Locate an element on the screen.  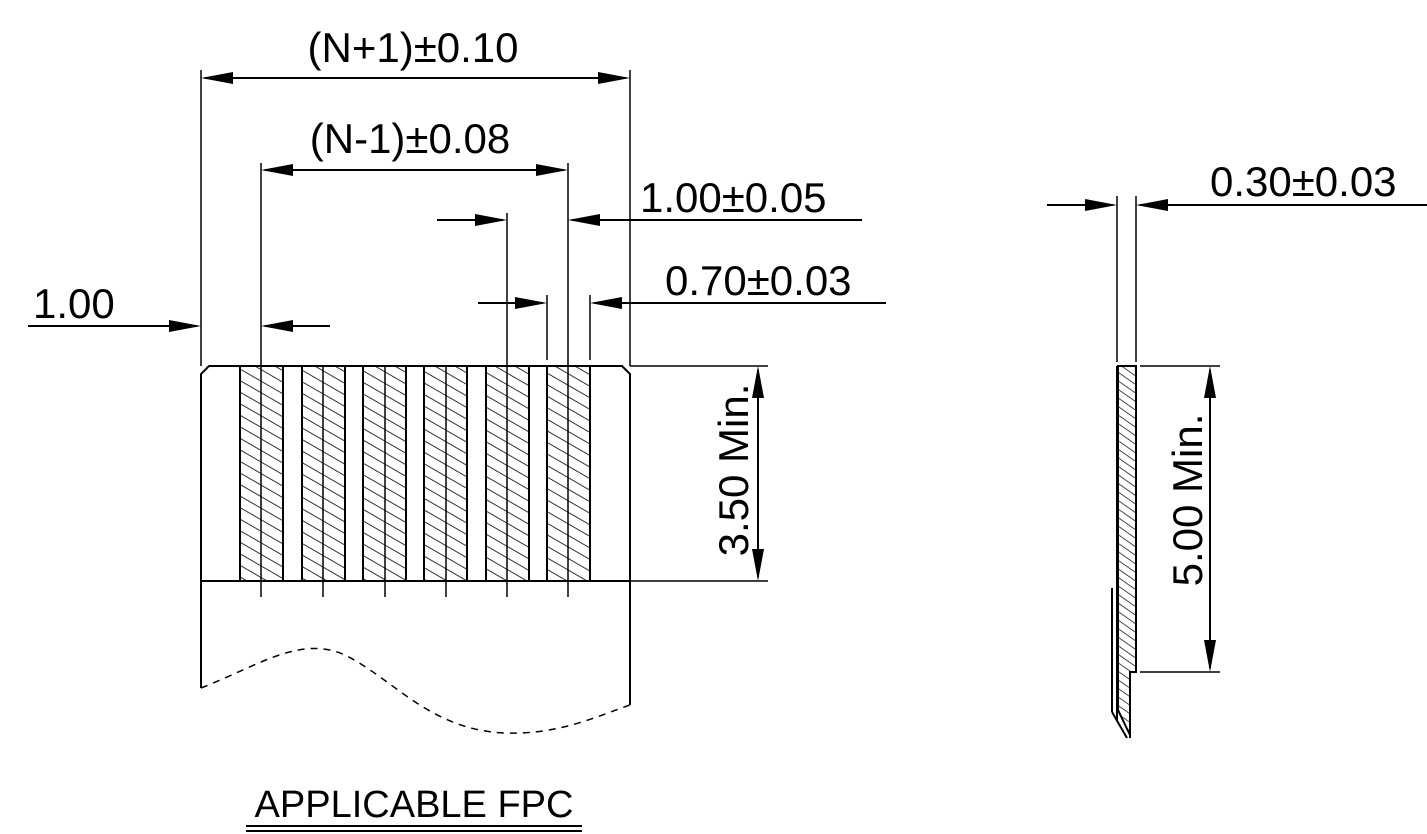
dim-overall-width-label: (N+1)±0.10 is located at coordinates (413, 47).